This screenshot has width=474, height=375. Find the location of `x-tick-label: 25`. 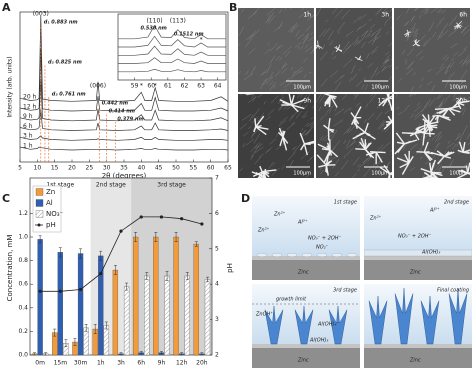

x-tick-label: 25 is located at coordinates (90, 168).